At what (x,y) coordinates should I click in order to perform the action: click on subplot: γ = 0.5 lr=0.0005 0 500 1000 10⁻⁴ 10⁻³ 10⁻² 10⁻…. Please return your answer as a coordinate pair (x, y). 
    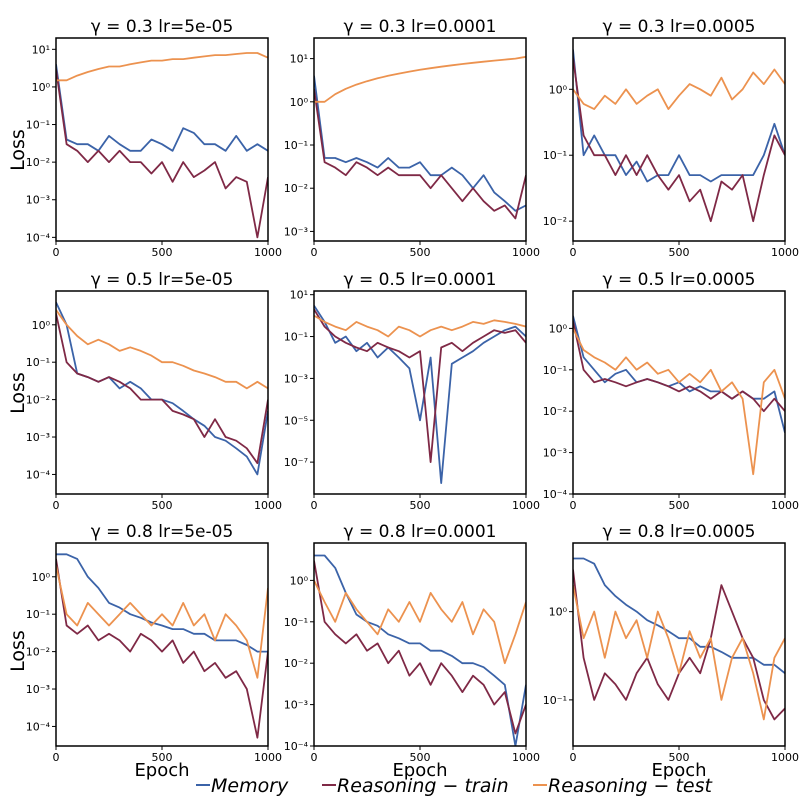
    Looking at the image, I should click on (671, 391).